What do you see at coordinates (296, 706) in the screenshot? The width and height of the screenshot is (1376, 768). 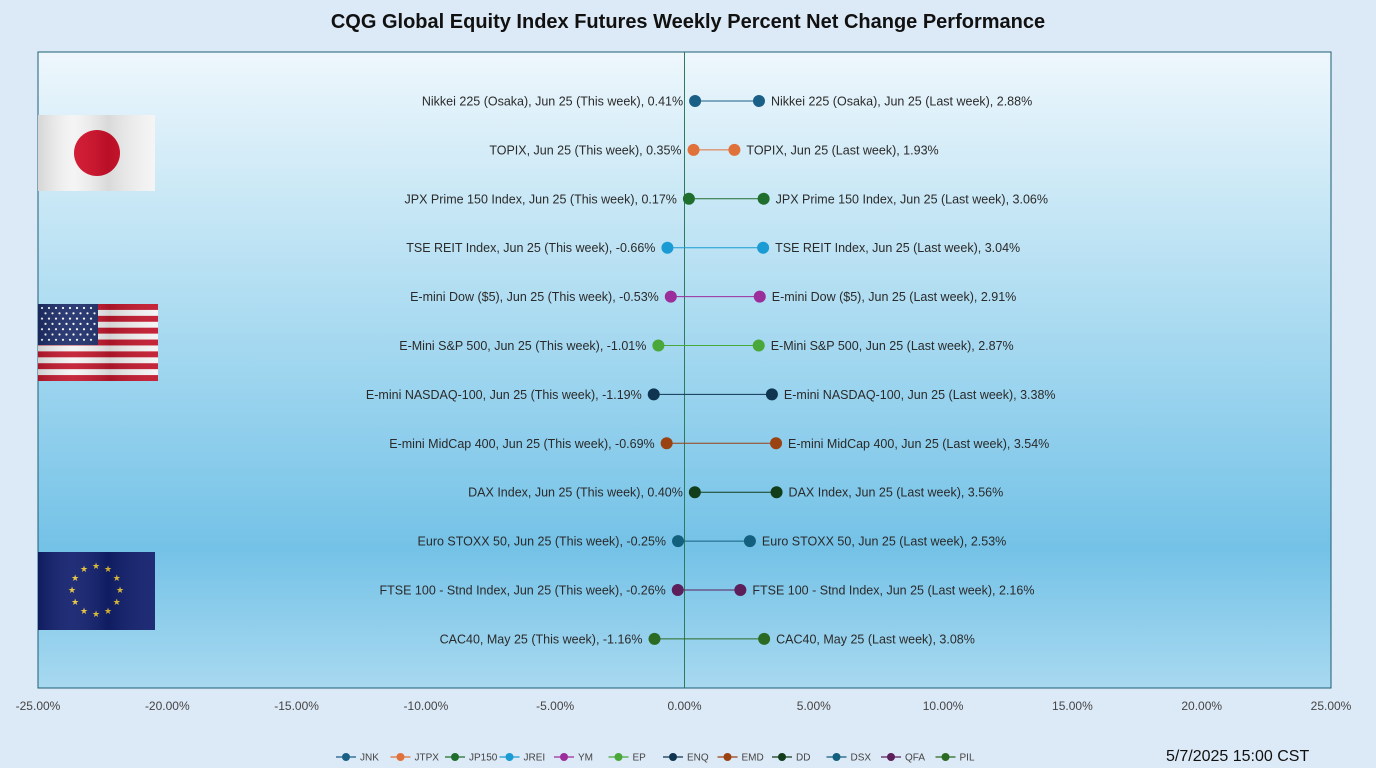 I see `x-tick-label: -15.00%` at bounding box center [296, 706].